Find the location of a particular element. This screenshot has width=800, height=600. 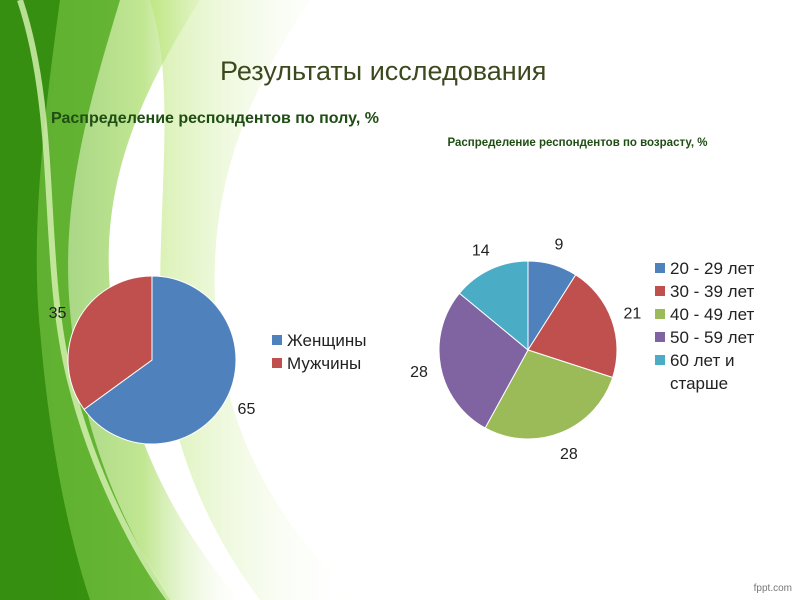

legend-item-1: Женщины is located at coordinates (319, 340).